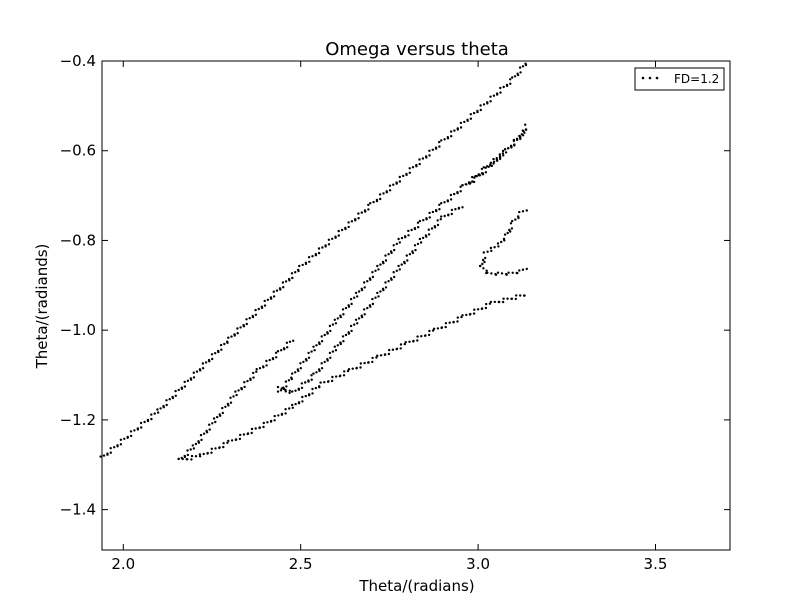 This screenshot has height=612, width=812. I want to click on legend: FD=1.2, so click(679, 79).